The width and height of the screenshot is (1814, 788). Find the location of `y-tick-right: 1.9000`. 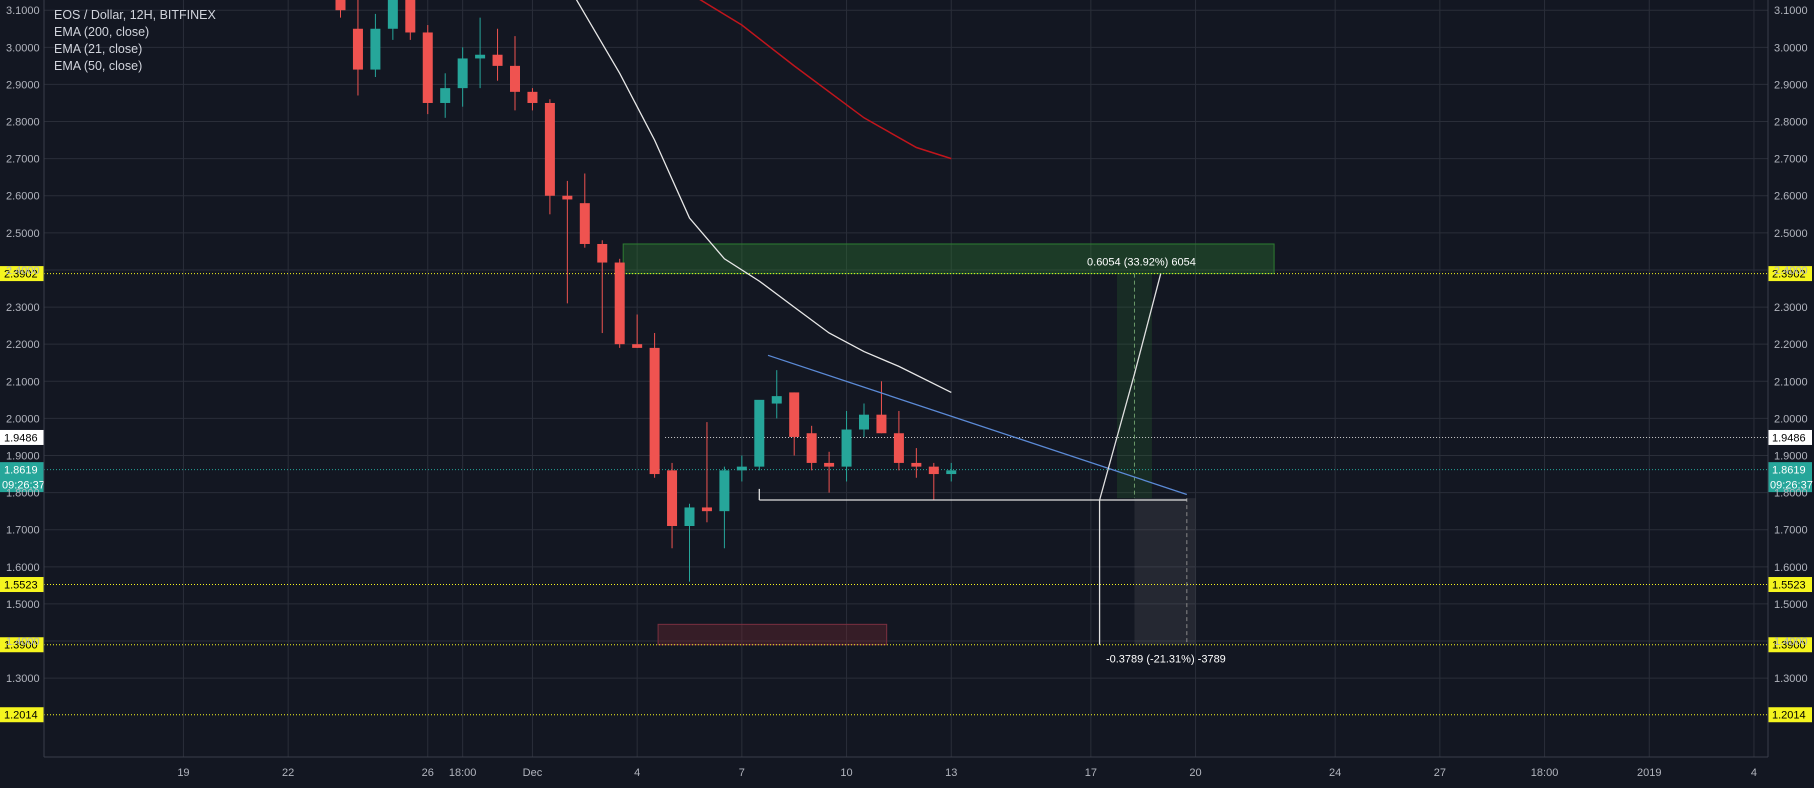

y-tick-right: 1.9000 is located at coordinates (1791, 456).